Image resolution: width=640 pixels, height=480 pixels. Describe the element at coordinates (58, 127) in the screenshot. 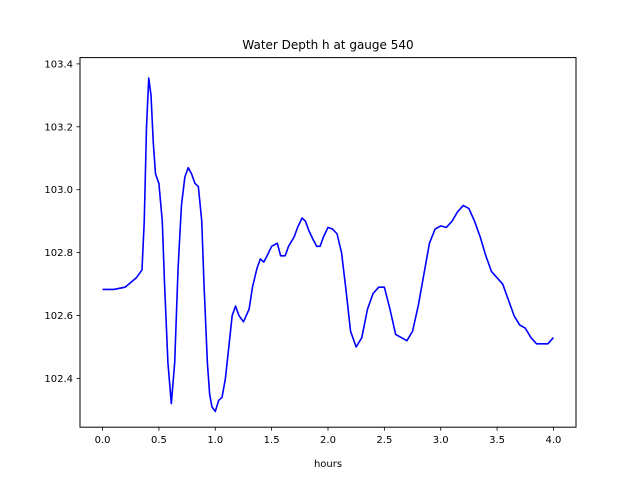

I see `y-tick-label: 103.2` at that location.